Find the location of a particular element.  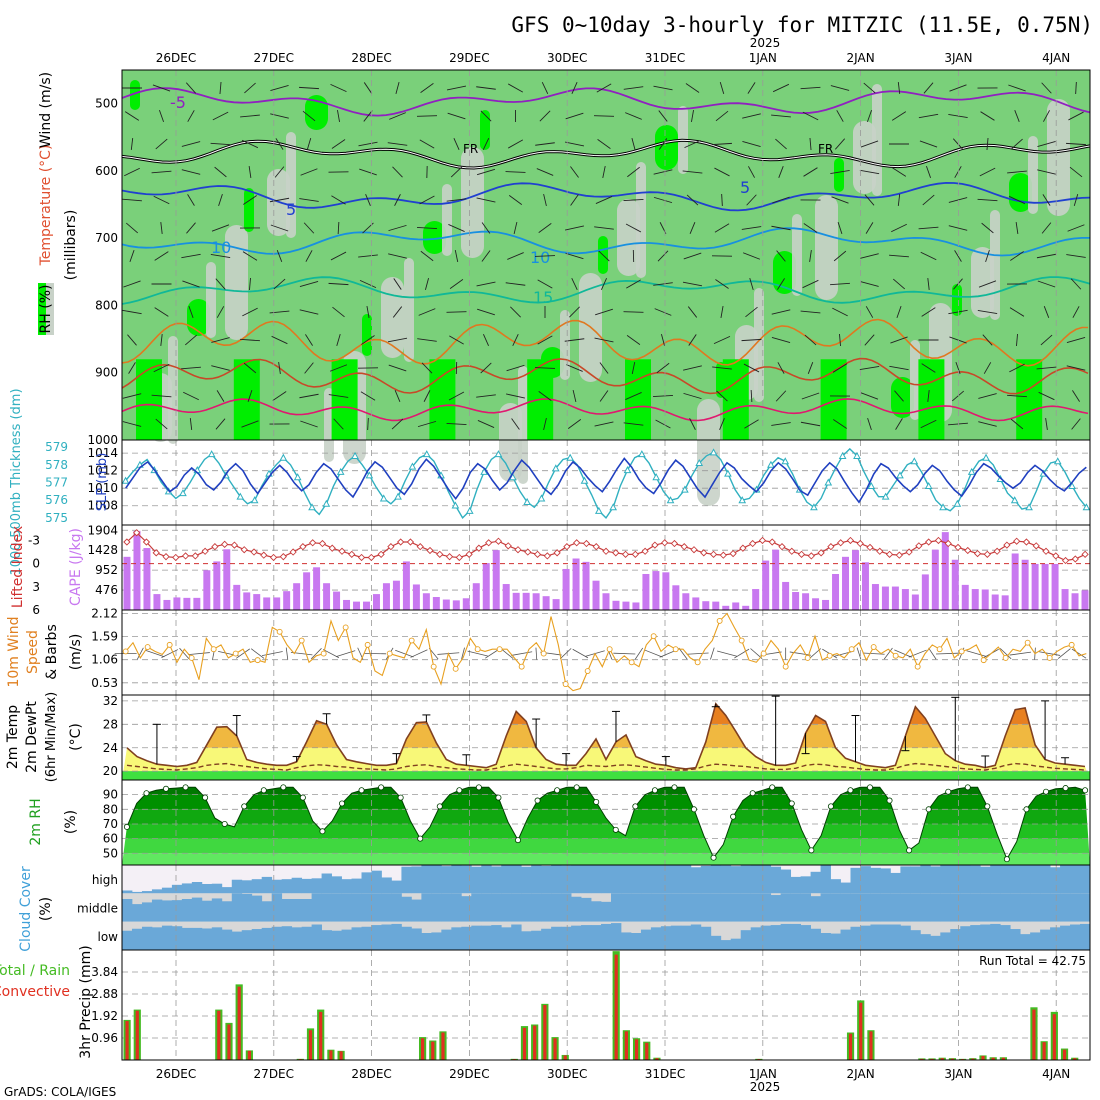

date-label-top: 29DEC is located at coordinates (469, 58).